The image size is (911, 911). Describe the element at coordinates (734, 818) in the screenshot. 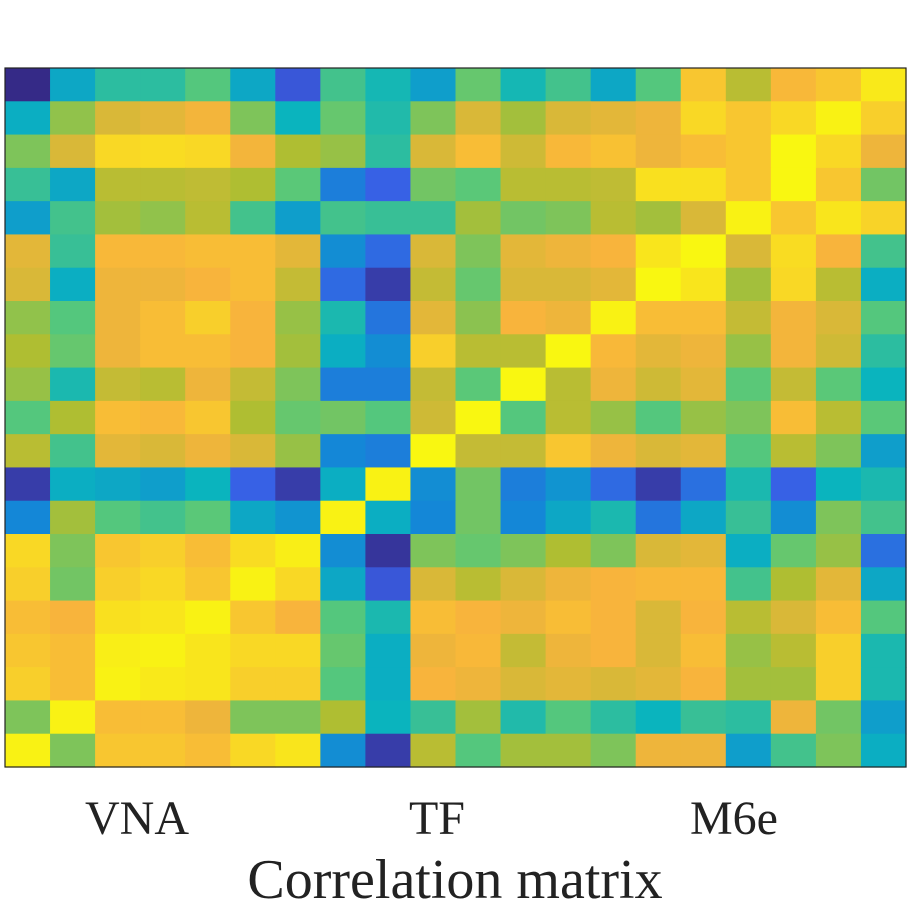

I see `group-label-m6e: M6e` at that location.